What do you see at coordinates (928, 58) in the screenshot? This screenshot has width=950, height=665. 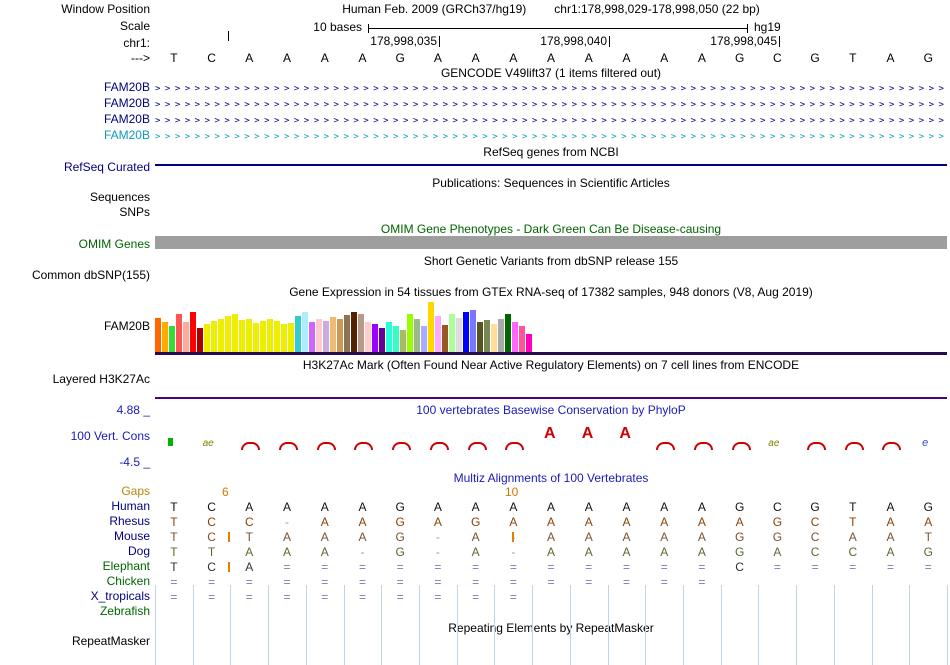 I see `base-letter: G` at bounding box center [928, 58].